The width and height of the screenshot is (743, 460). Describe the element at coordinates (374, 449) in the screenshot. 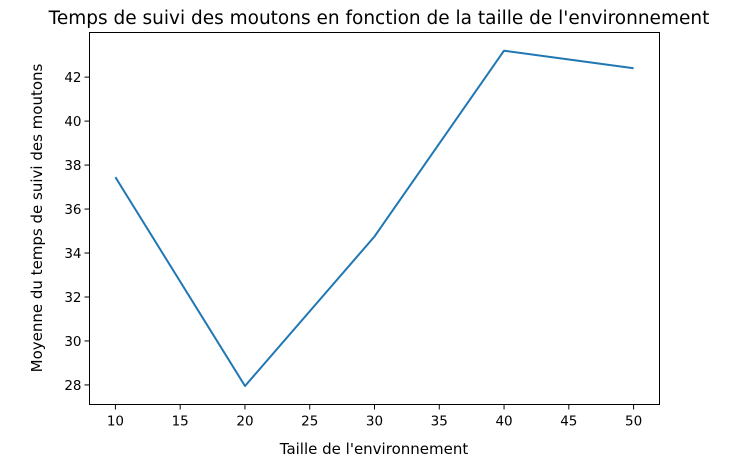

I see `x-axis-label: Taille de l'environnement` at that location.